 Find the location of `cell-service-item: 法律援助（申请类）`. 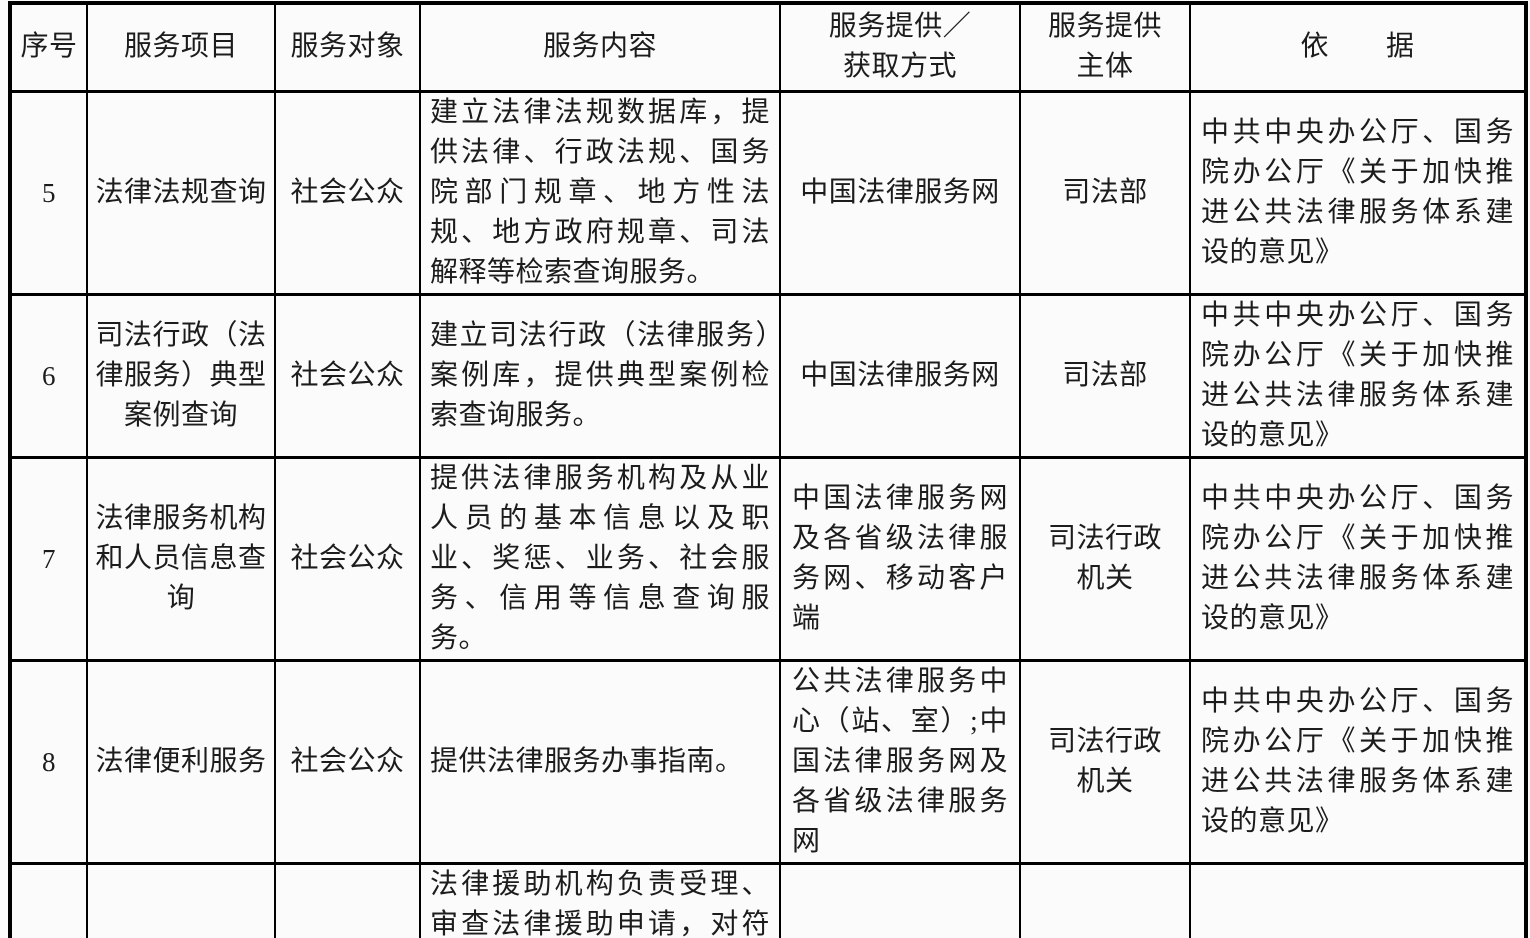

cell-service-item: 法律援助（申请类） is located at coordinates (181, 899).